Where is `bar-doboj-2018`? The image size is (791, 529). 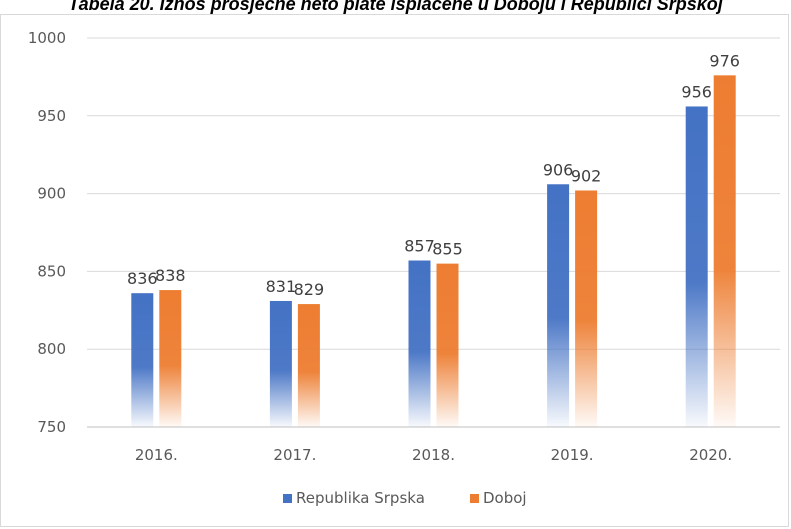 bar-doboj-2018 is located at coordinates (447, 345).